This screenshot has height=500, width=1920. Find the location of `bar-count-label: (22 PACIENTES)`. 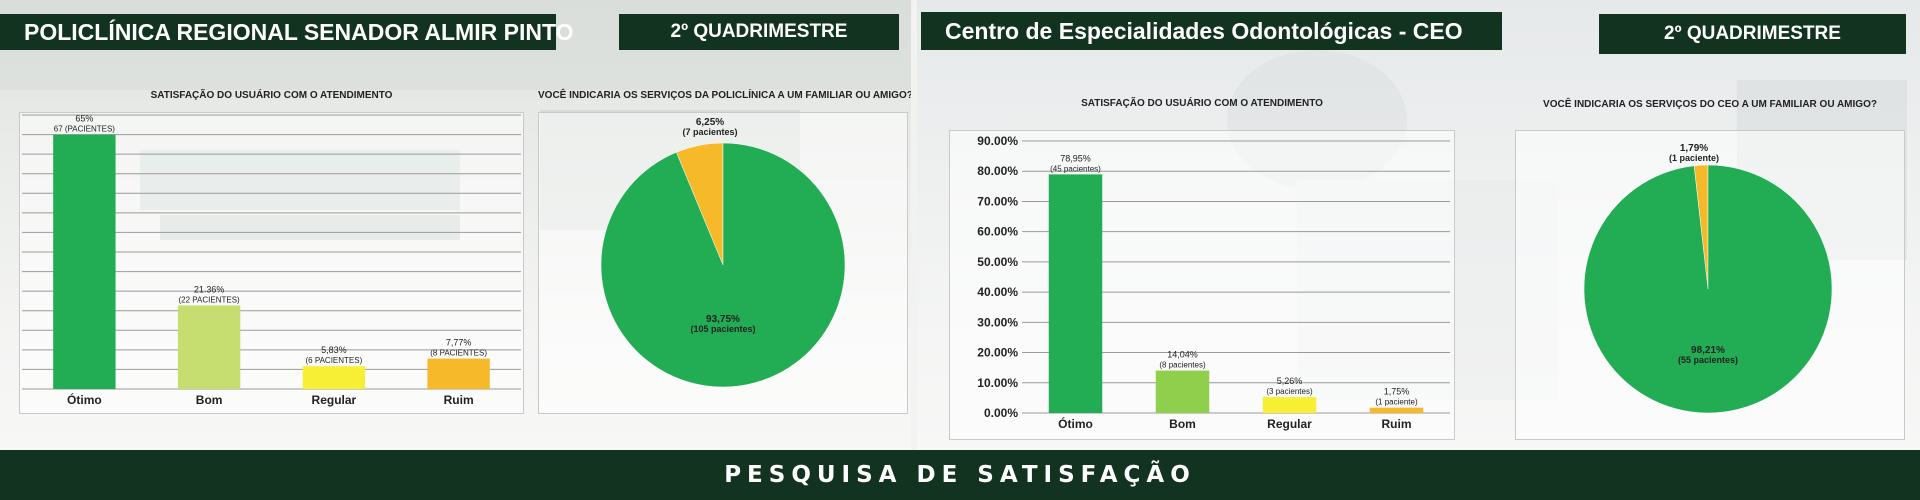

bar-count-label: (22 PACIENTES) is located at coordinates (210, 299).